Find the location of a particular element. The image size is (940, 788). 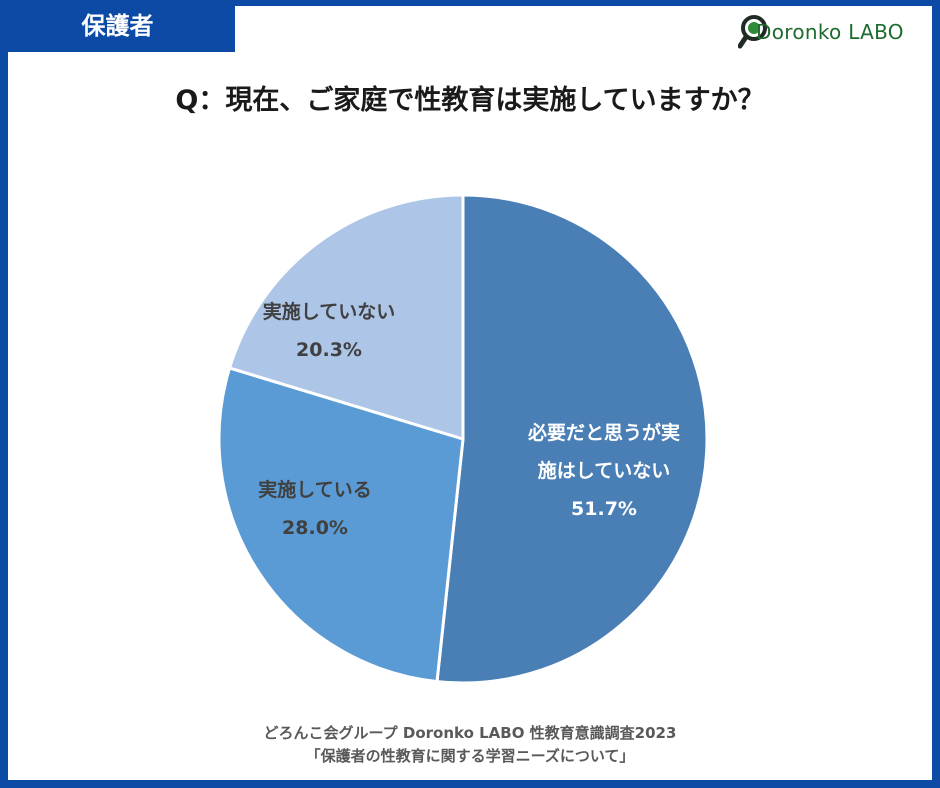

slice-value-1: 28.0% is located at coordinates (315, 528).